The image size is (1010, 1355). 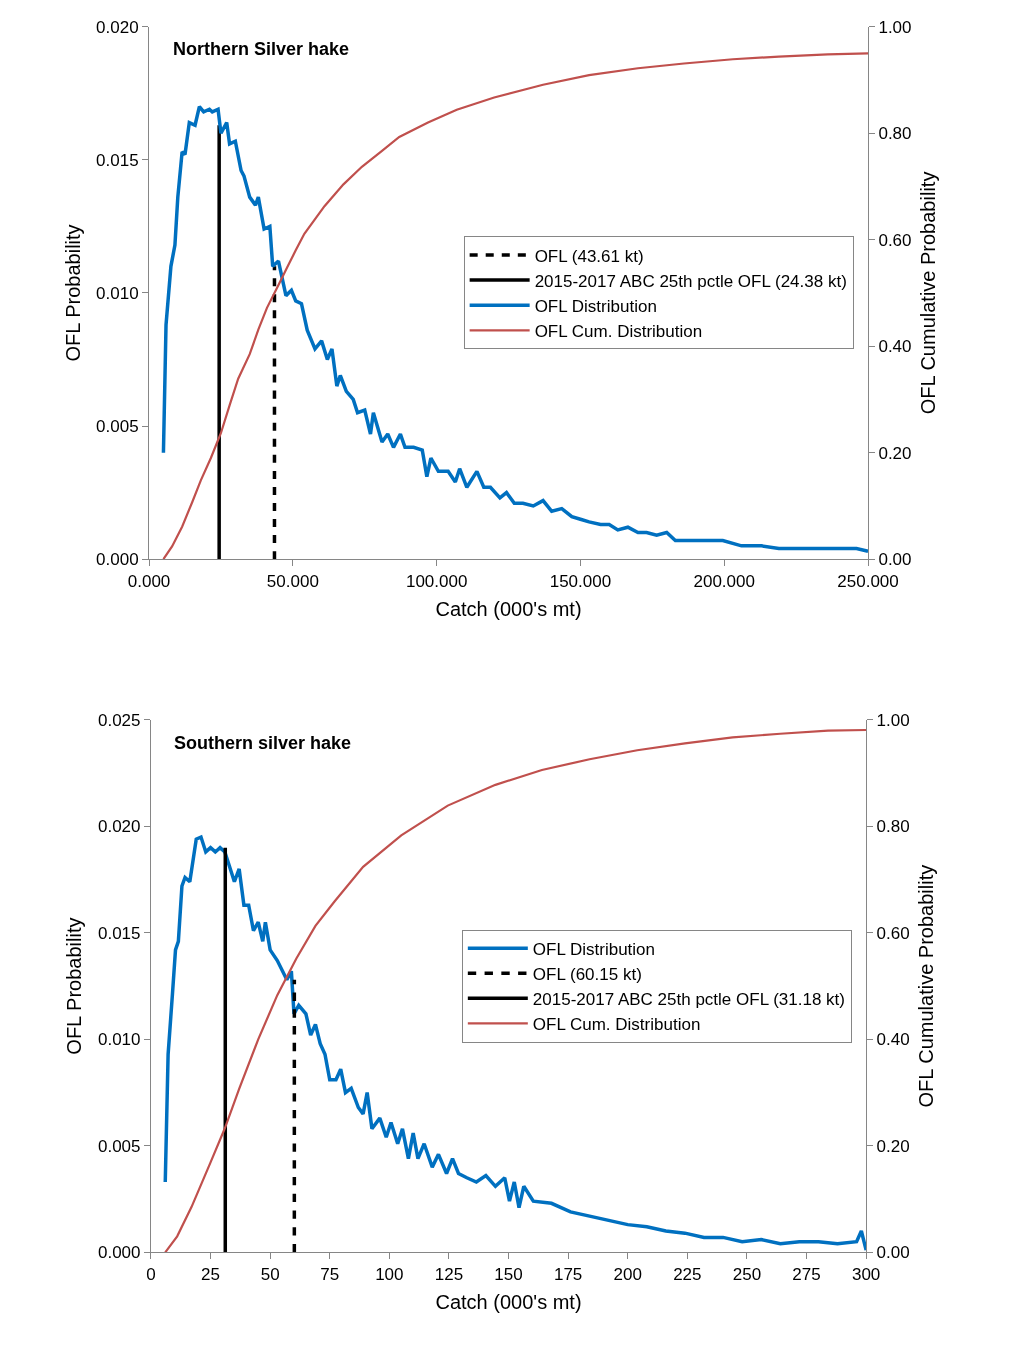 I want to click on legend-label: 2015-2017 ABC 25th pctle OFL (24.38 kt), so click(x=690, y=281).